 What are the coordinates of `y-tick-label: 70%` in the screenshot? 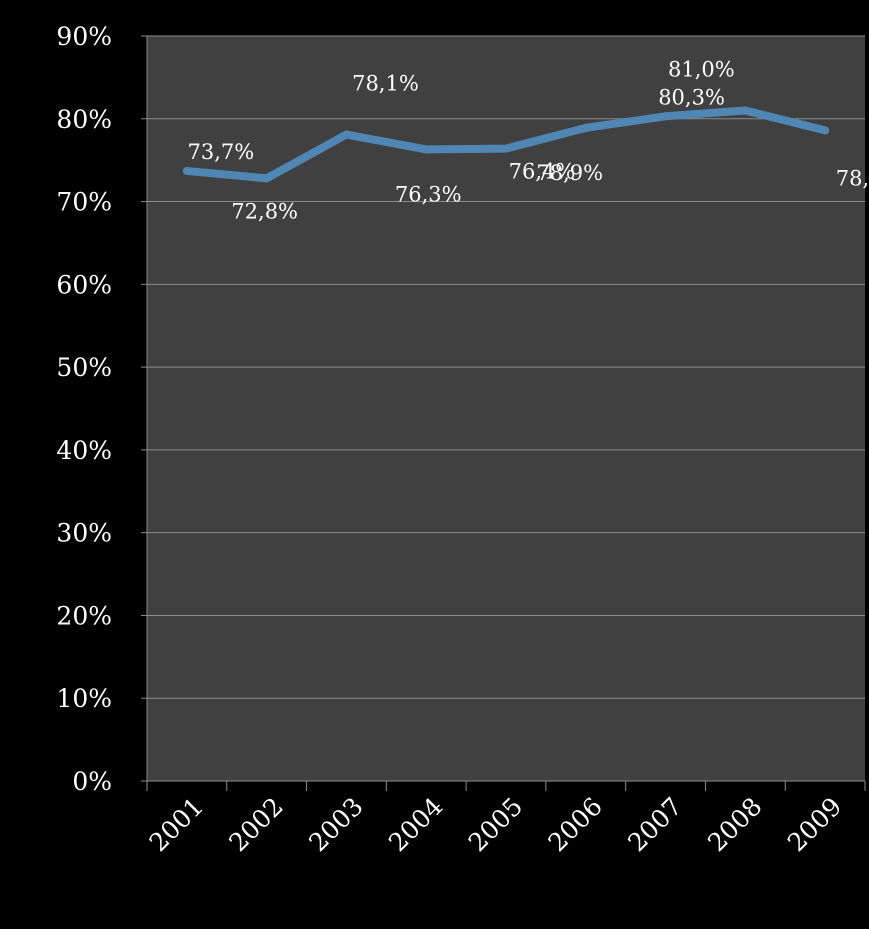 It's located at (84, 202).